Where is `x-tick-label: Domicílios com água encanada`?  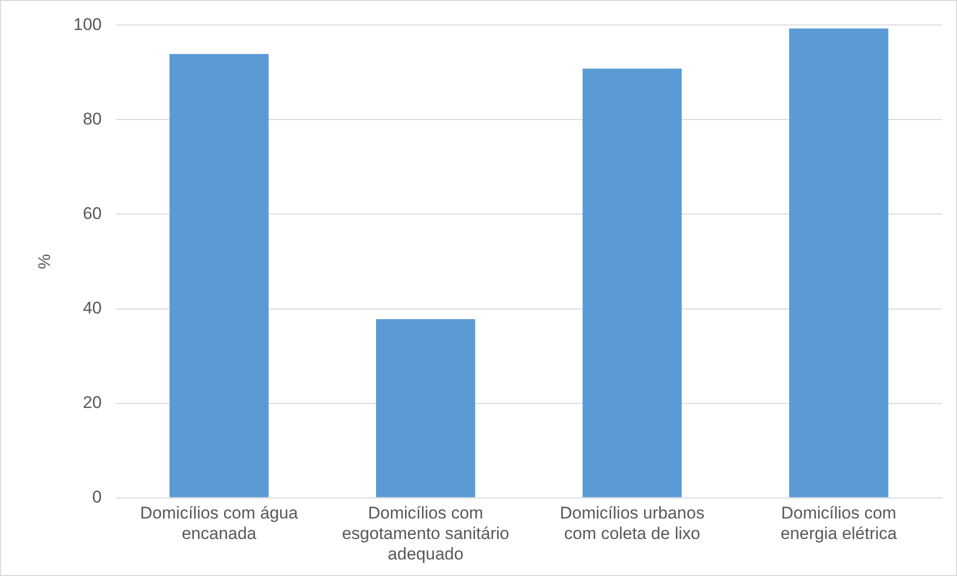
x-tick-label: Domicílios com água encanada is located at coordinates (219, 524).